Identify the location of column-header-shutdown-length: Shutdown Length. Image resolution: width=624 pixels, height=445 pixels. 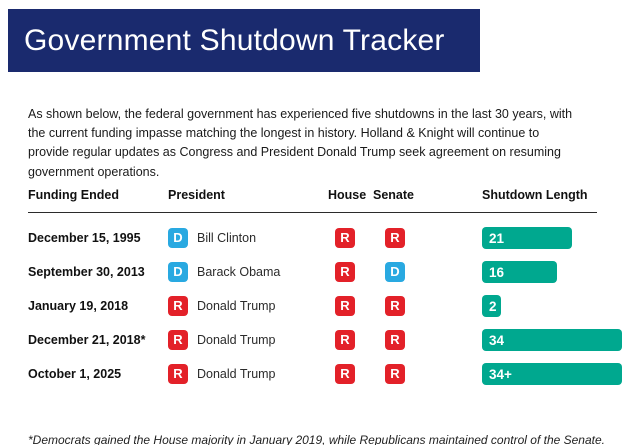
(535, 195).